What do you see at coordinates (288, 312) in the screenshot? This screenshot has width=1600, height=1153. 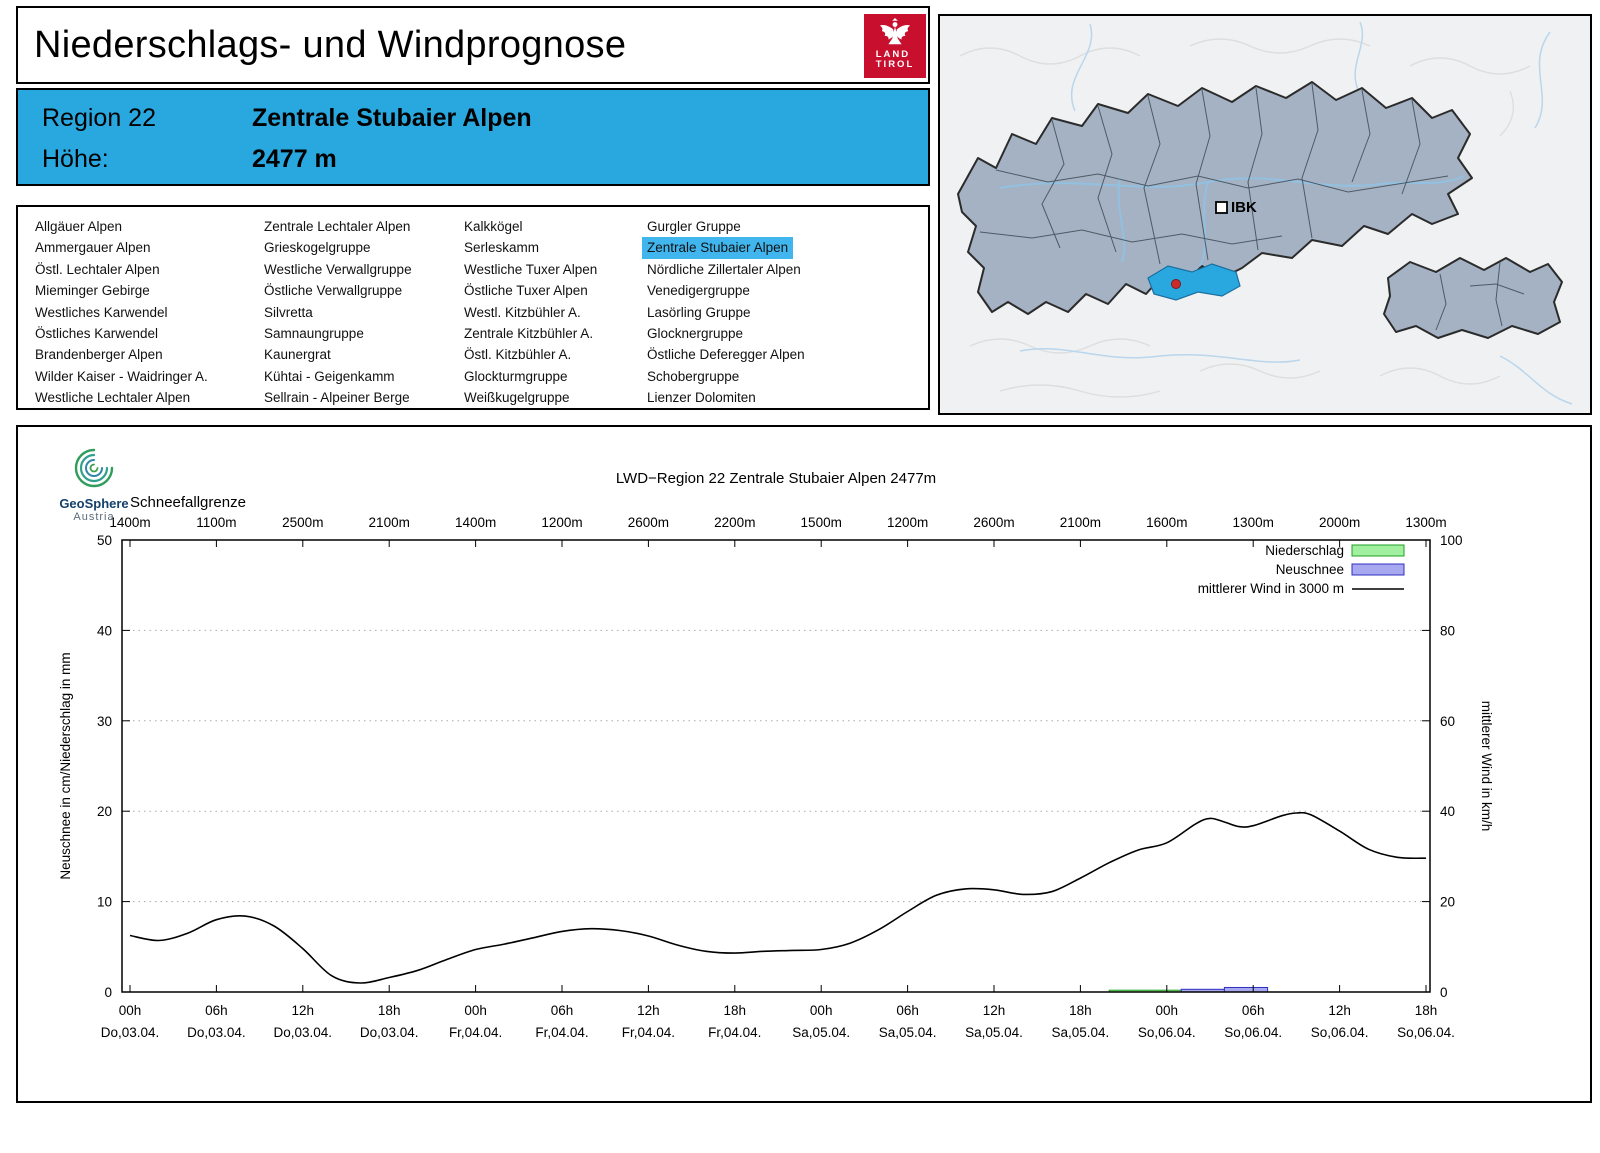 I see `region-list-item: Silvretta` at bounding box center [288, 312].